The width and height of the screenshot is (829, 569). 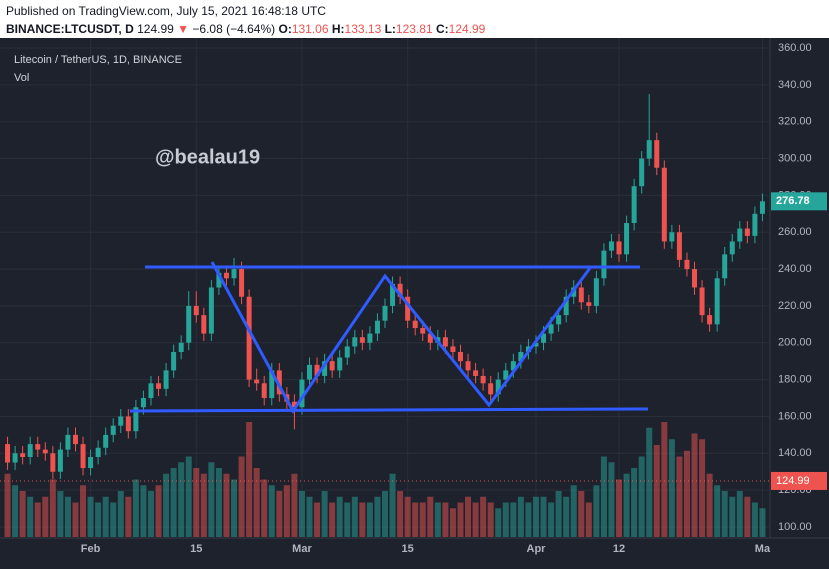 I want to click on l-value: 123.81, so click(x=414, y=29).